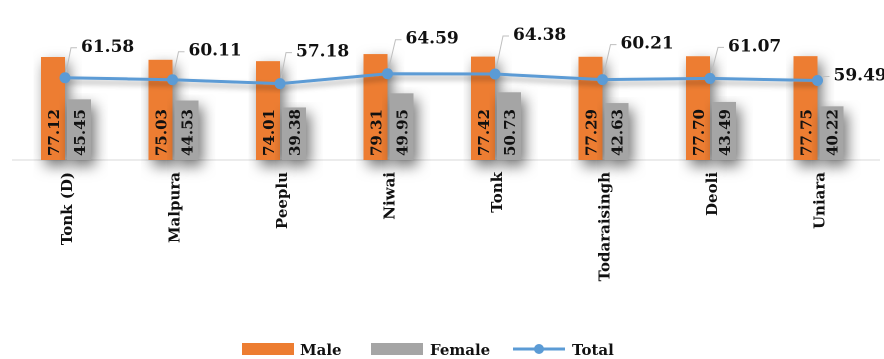 This screenshot has height=359, width=884. I want to click on female-value-label: 39.38, so click(295, 132).